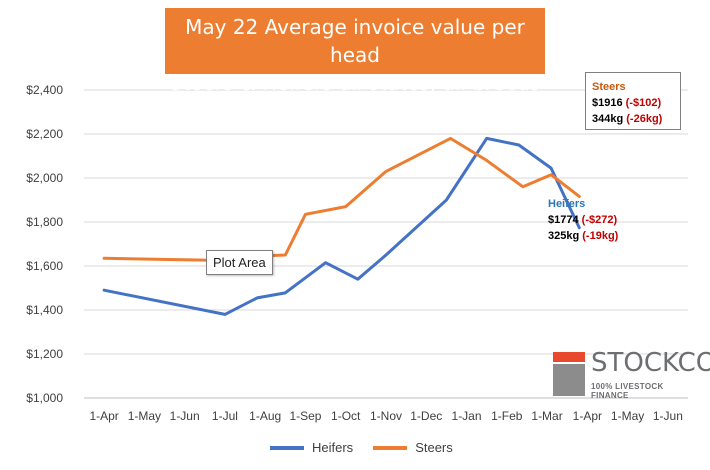  I want to click on x-tick-label: 1-Aug, so click(265, 416).